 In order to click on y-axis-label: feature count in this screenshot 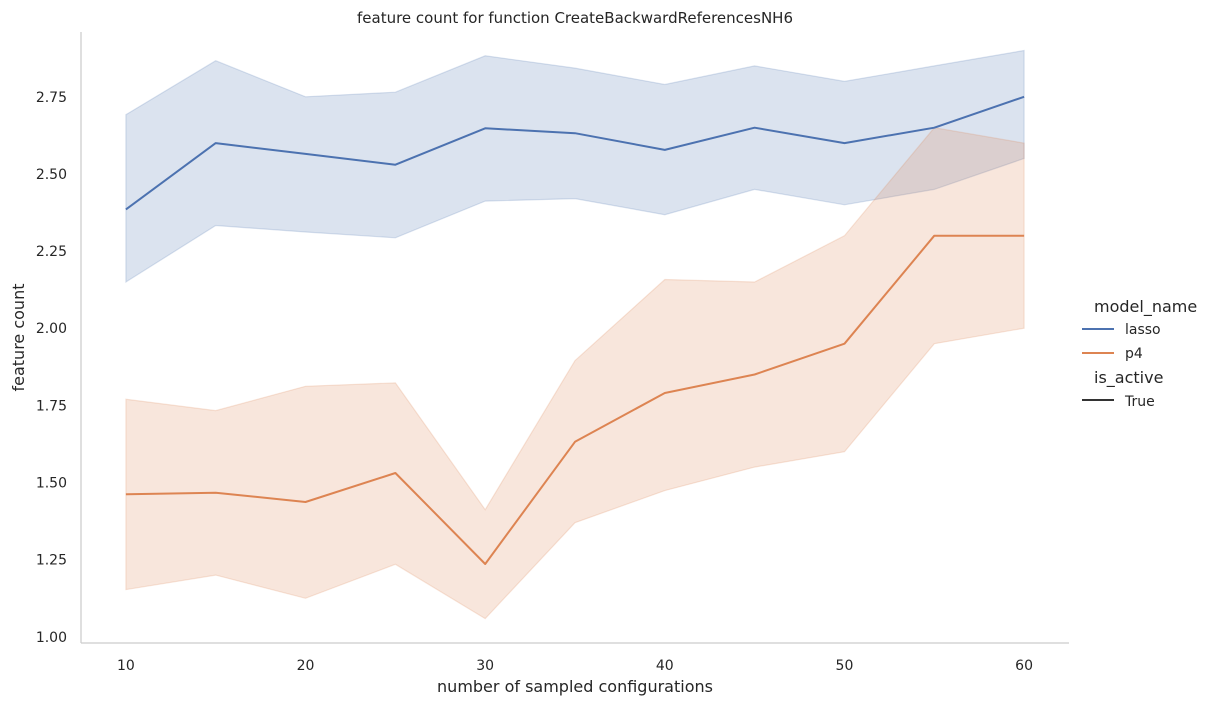, I will do `click(18, 338)`.